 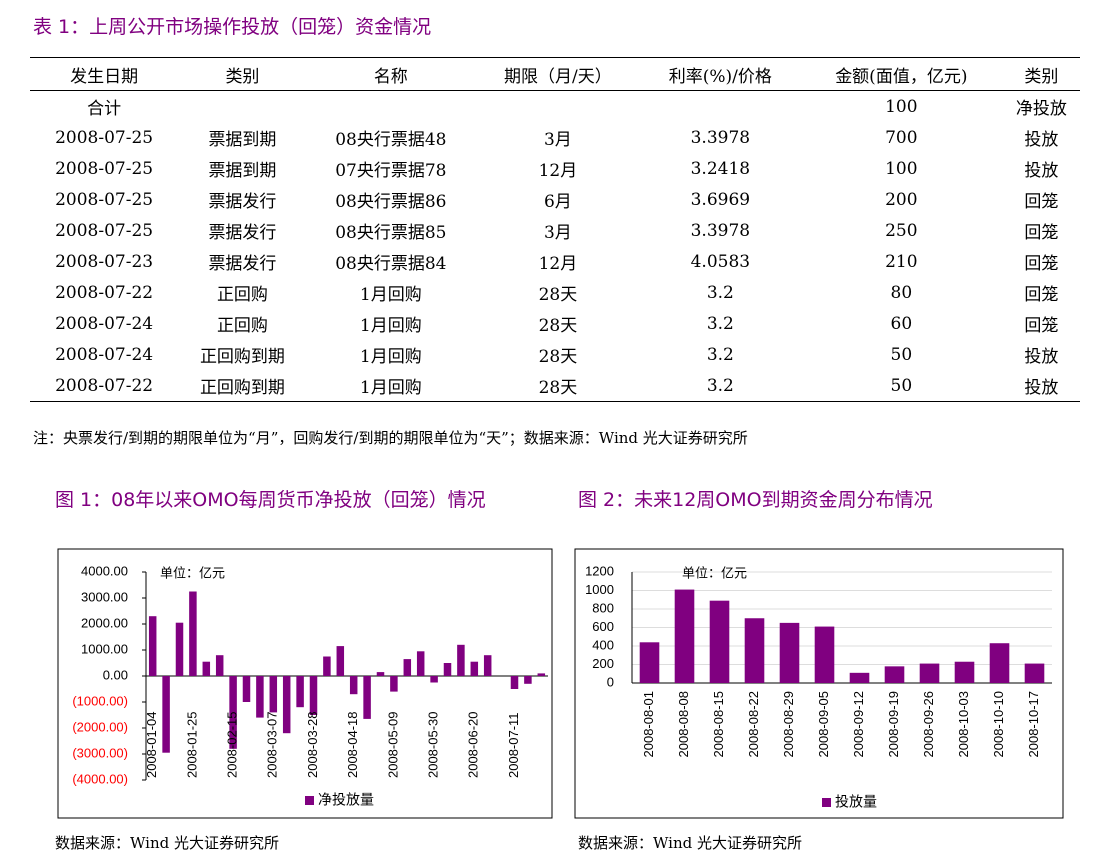 What do you see at coordinates (893, 724) in the screenshot?
I see `x-tick-label: 2008-09-19` at bounding box center [893, 724].